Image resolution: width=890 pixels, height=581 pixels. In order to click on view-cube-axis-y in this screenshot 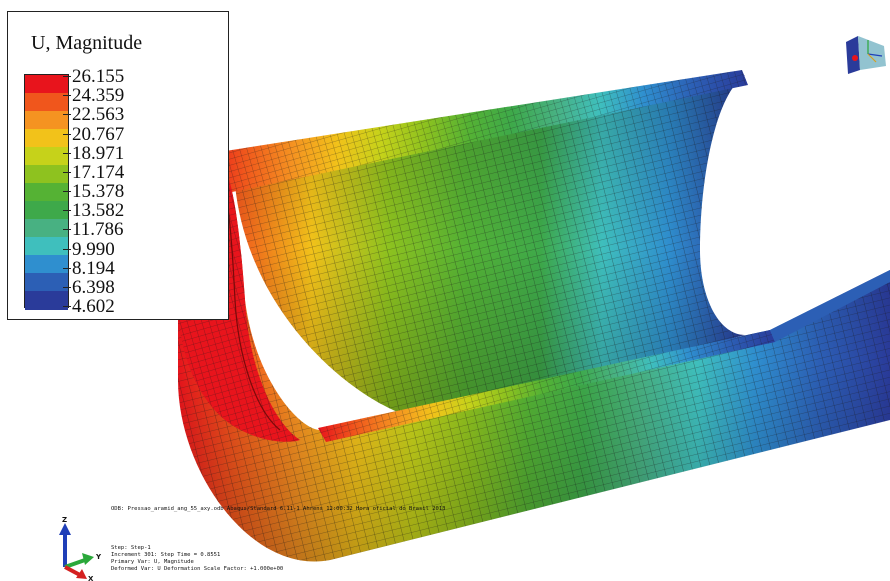, I will do `click(875, 55)`.